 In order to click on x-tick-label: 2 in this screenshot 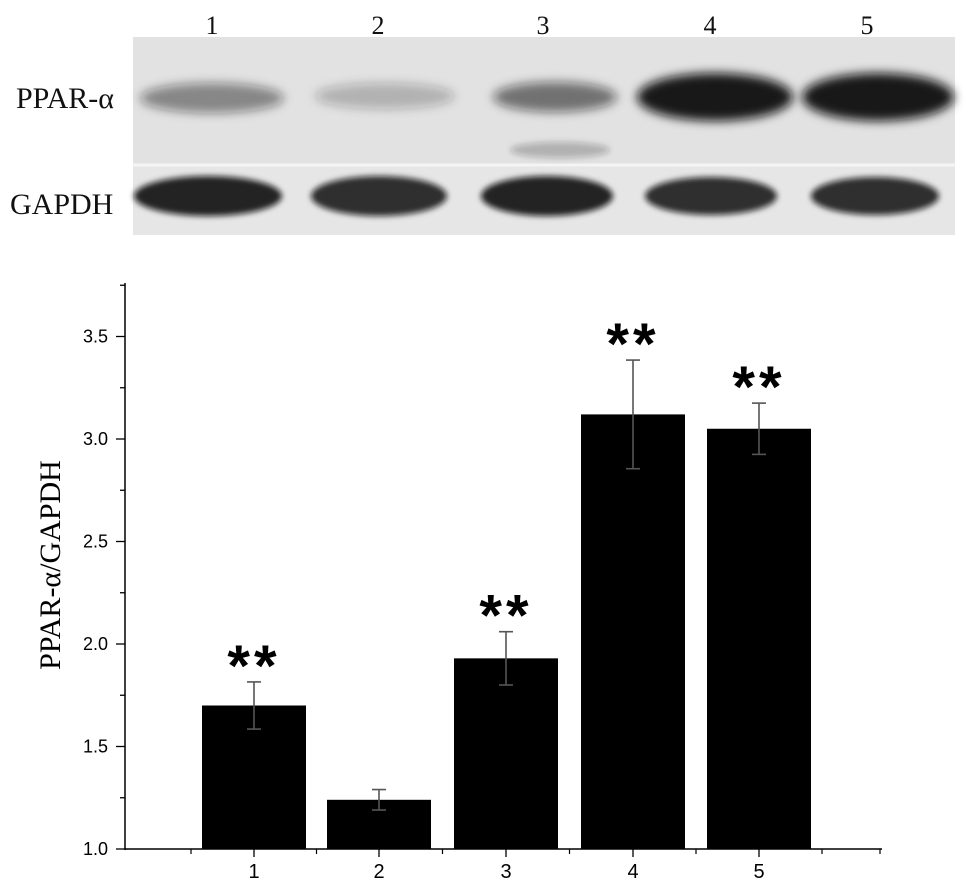, I will do `click(378, 872)`.